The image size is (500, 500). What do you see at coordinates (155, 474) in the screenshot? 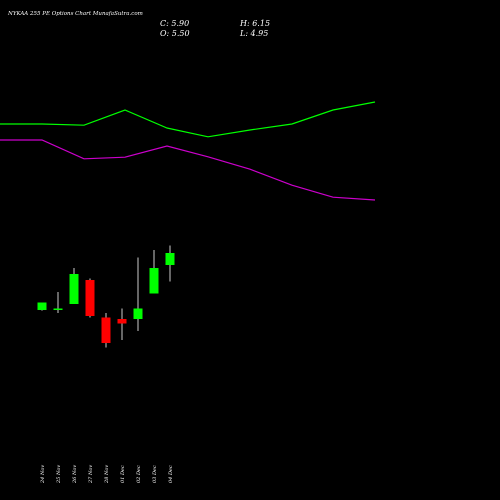
I see `x-tick-label: 03 Dec` at bounding box center [155, 474].